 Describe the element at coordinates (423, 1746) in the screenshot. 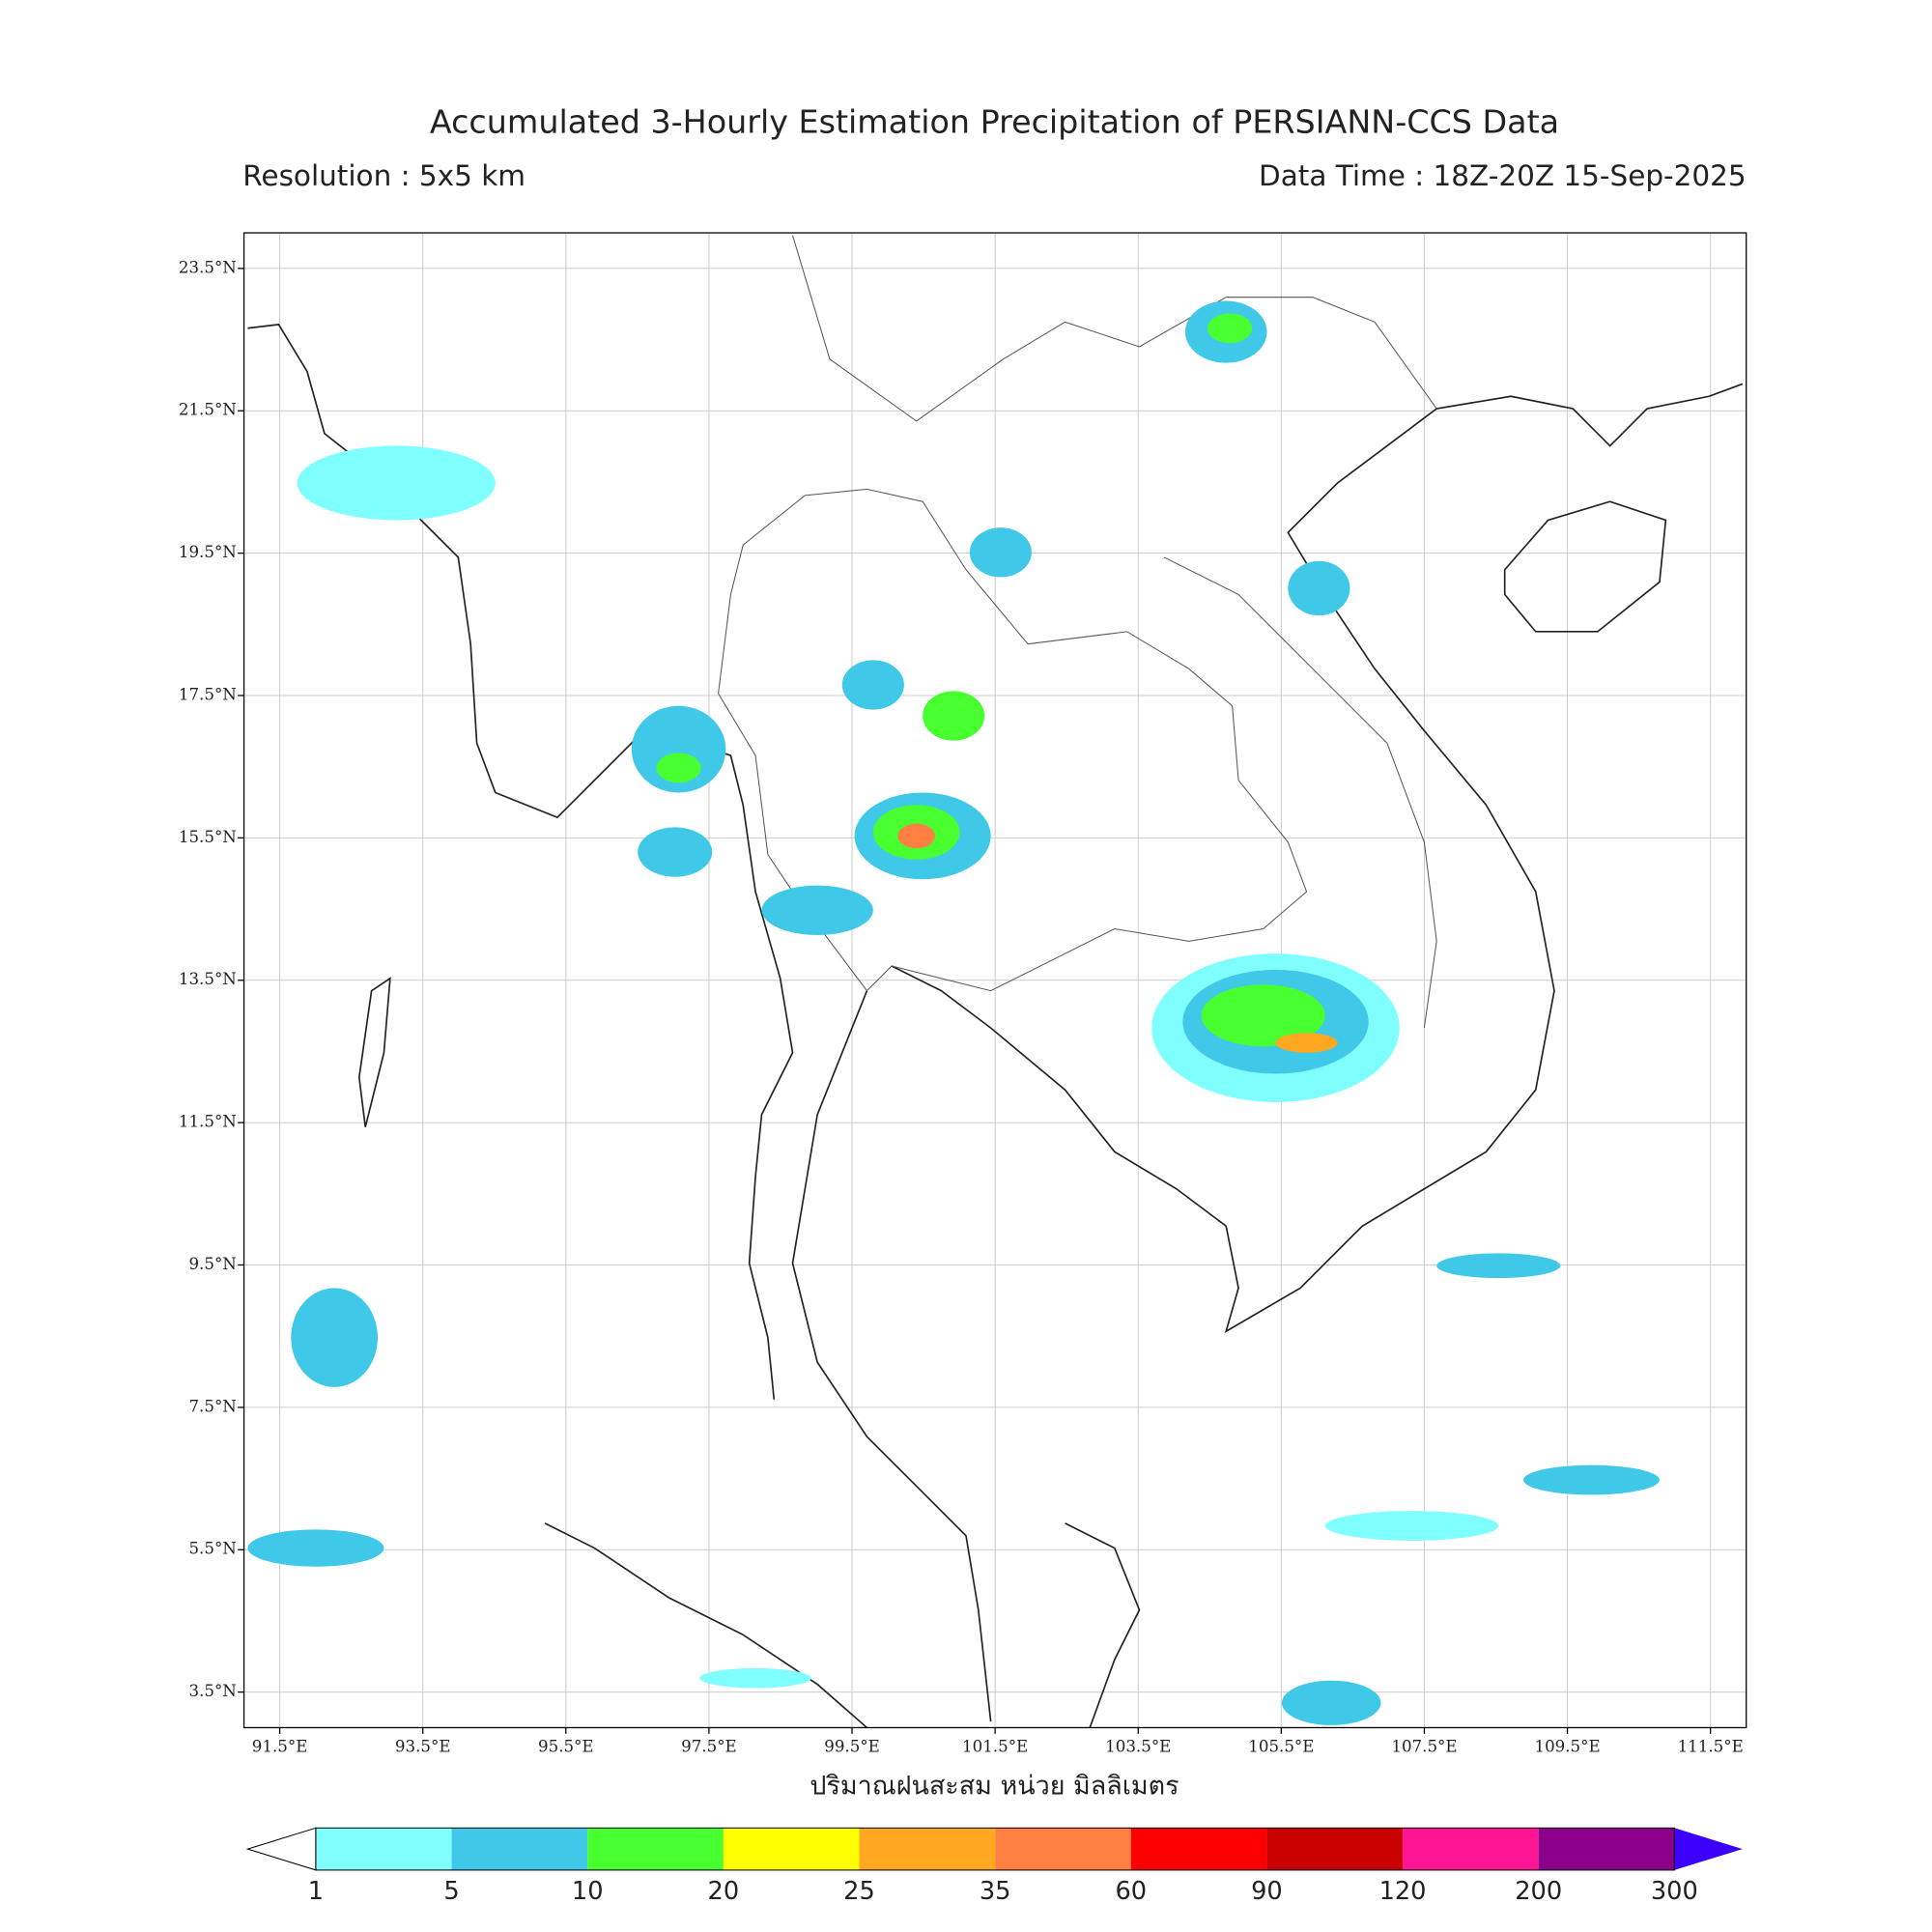

I see `lon-tick-label: 93.5°E` at that location.